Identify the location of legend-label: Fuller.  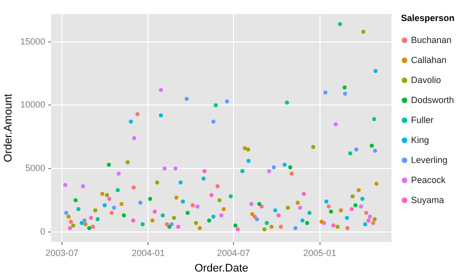
(422, 119).